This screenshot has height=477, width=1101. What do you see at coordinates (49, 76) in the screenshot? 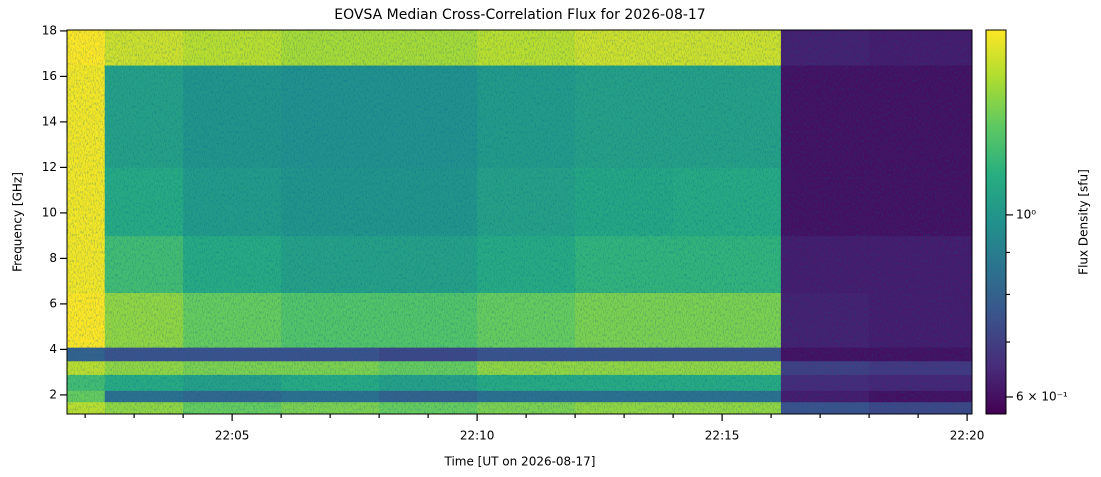
I see `y-tick-label: 16` at bounding box center [49, 76].